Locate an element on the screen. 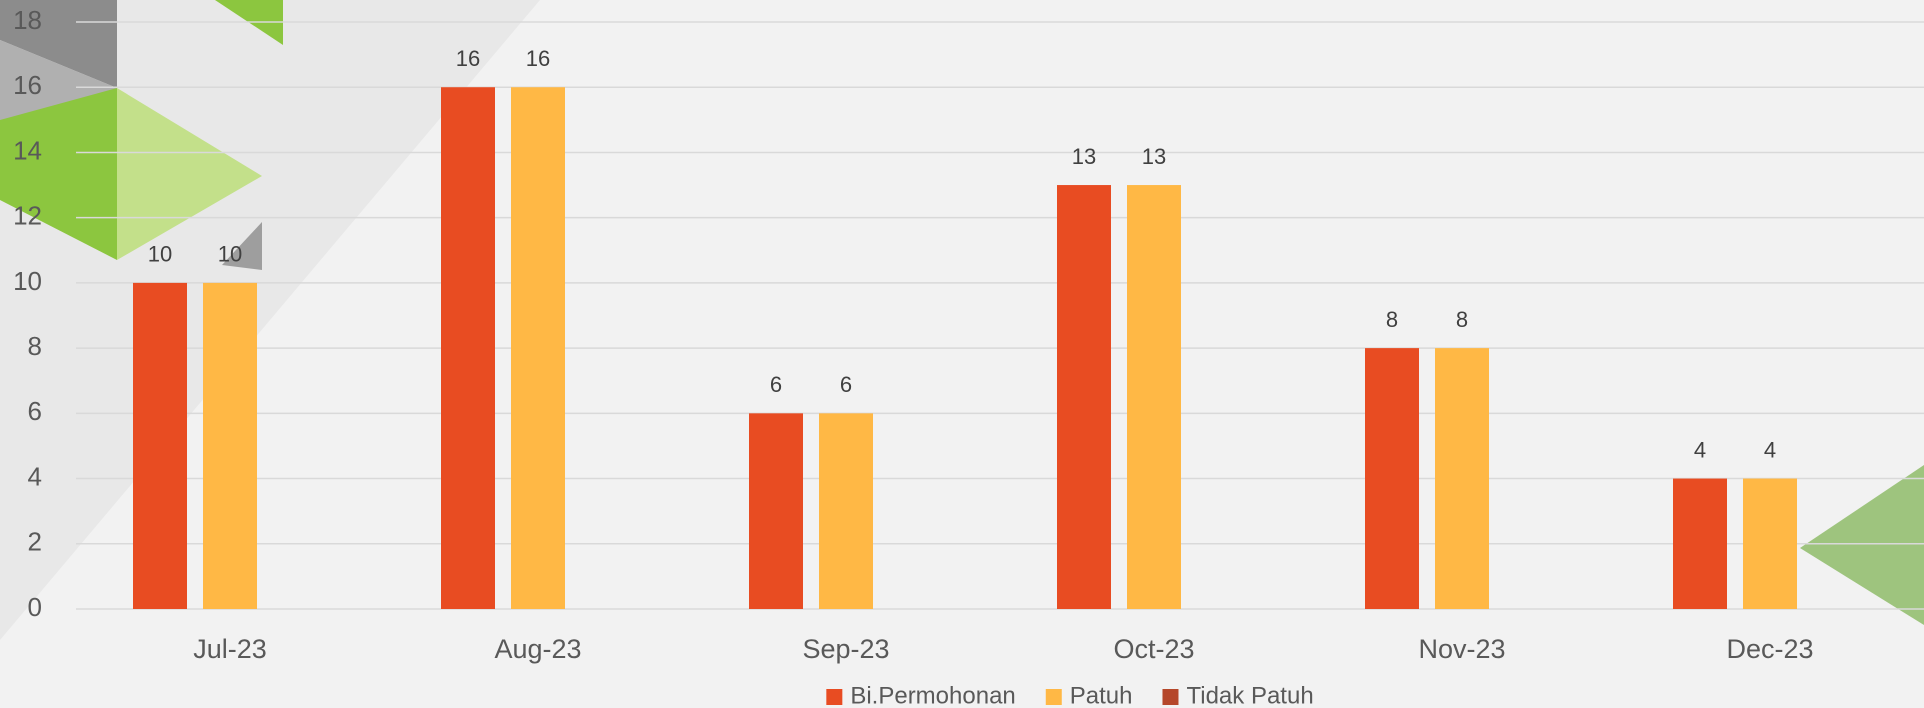 This screenshot has width=1924, height=708. legend-label: Bi.Permohonan is located at coordinates (932, 695).